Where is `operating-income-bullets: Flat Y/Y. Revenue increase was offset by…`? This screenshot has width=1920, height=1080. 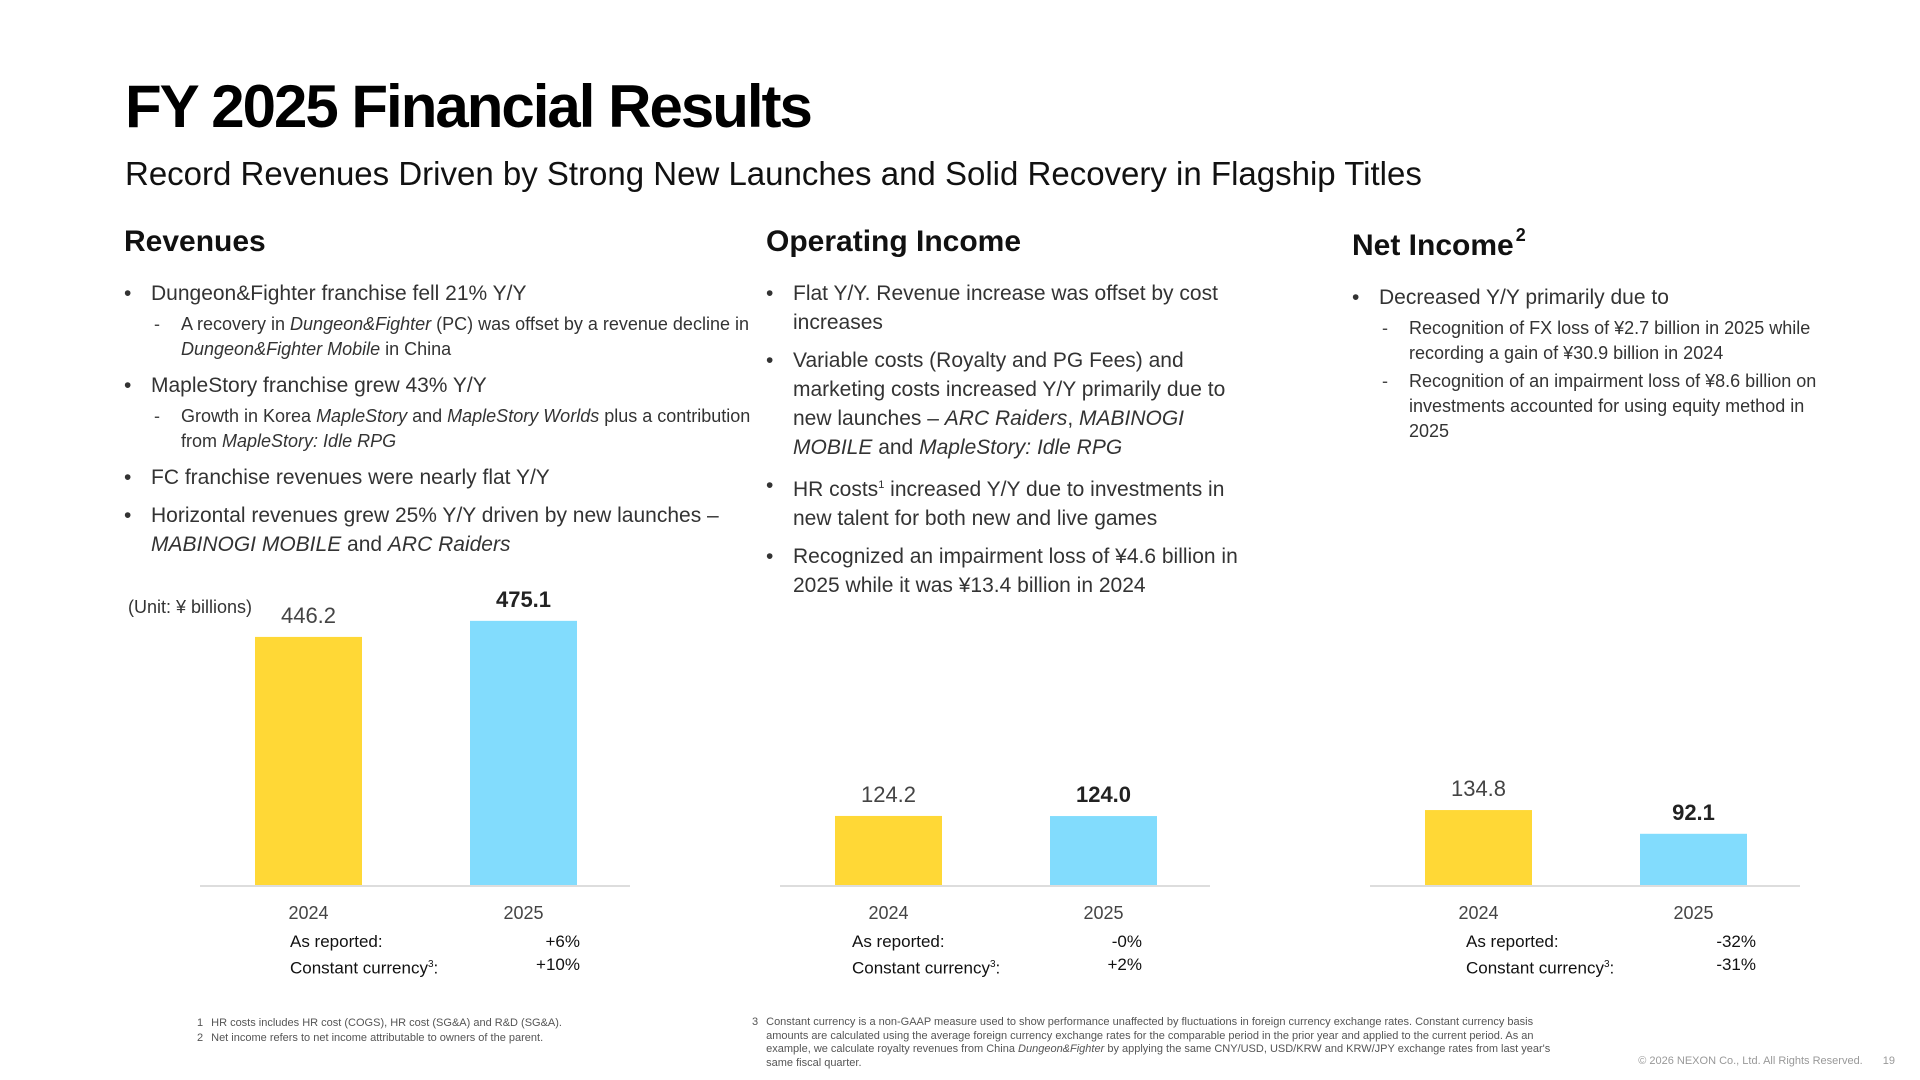 operating-income-bullets: Flat Y/Y. Revenue increase was offset by… is located at coordinates (1011, 439).